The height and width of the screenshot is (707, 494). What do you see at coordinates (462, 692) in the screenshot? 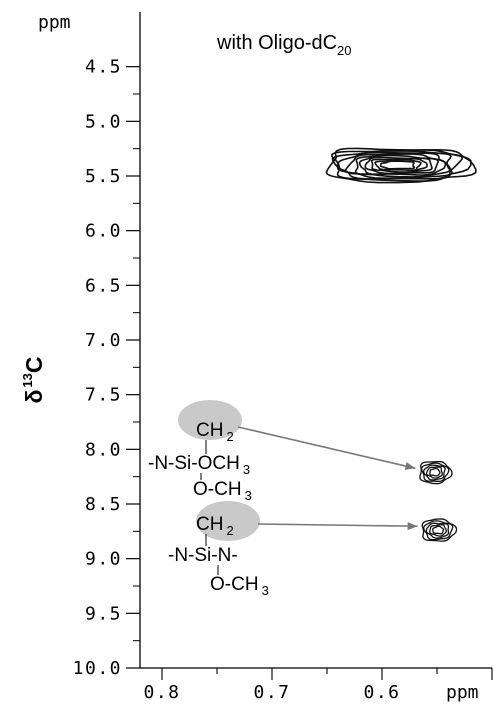
I see `x-unit-label: ppm` at bounding box center [462, 692].